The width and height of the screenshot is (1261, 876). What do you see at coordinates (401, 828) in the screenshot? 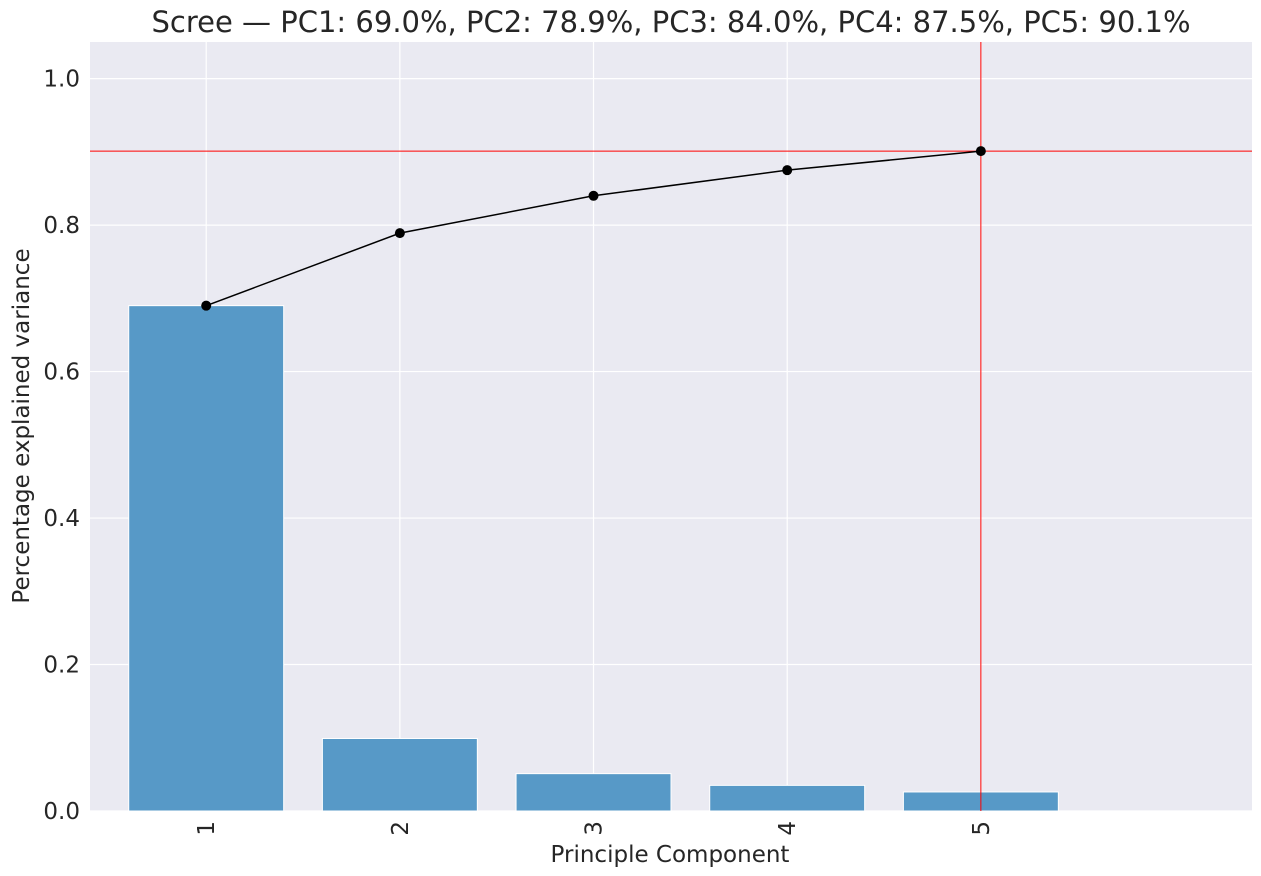
I see `x-tick-label: 2` at bounding box center [401, 828].